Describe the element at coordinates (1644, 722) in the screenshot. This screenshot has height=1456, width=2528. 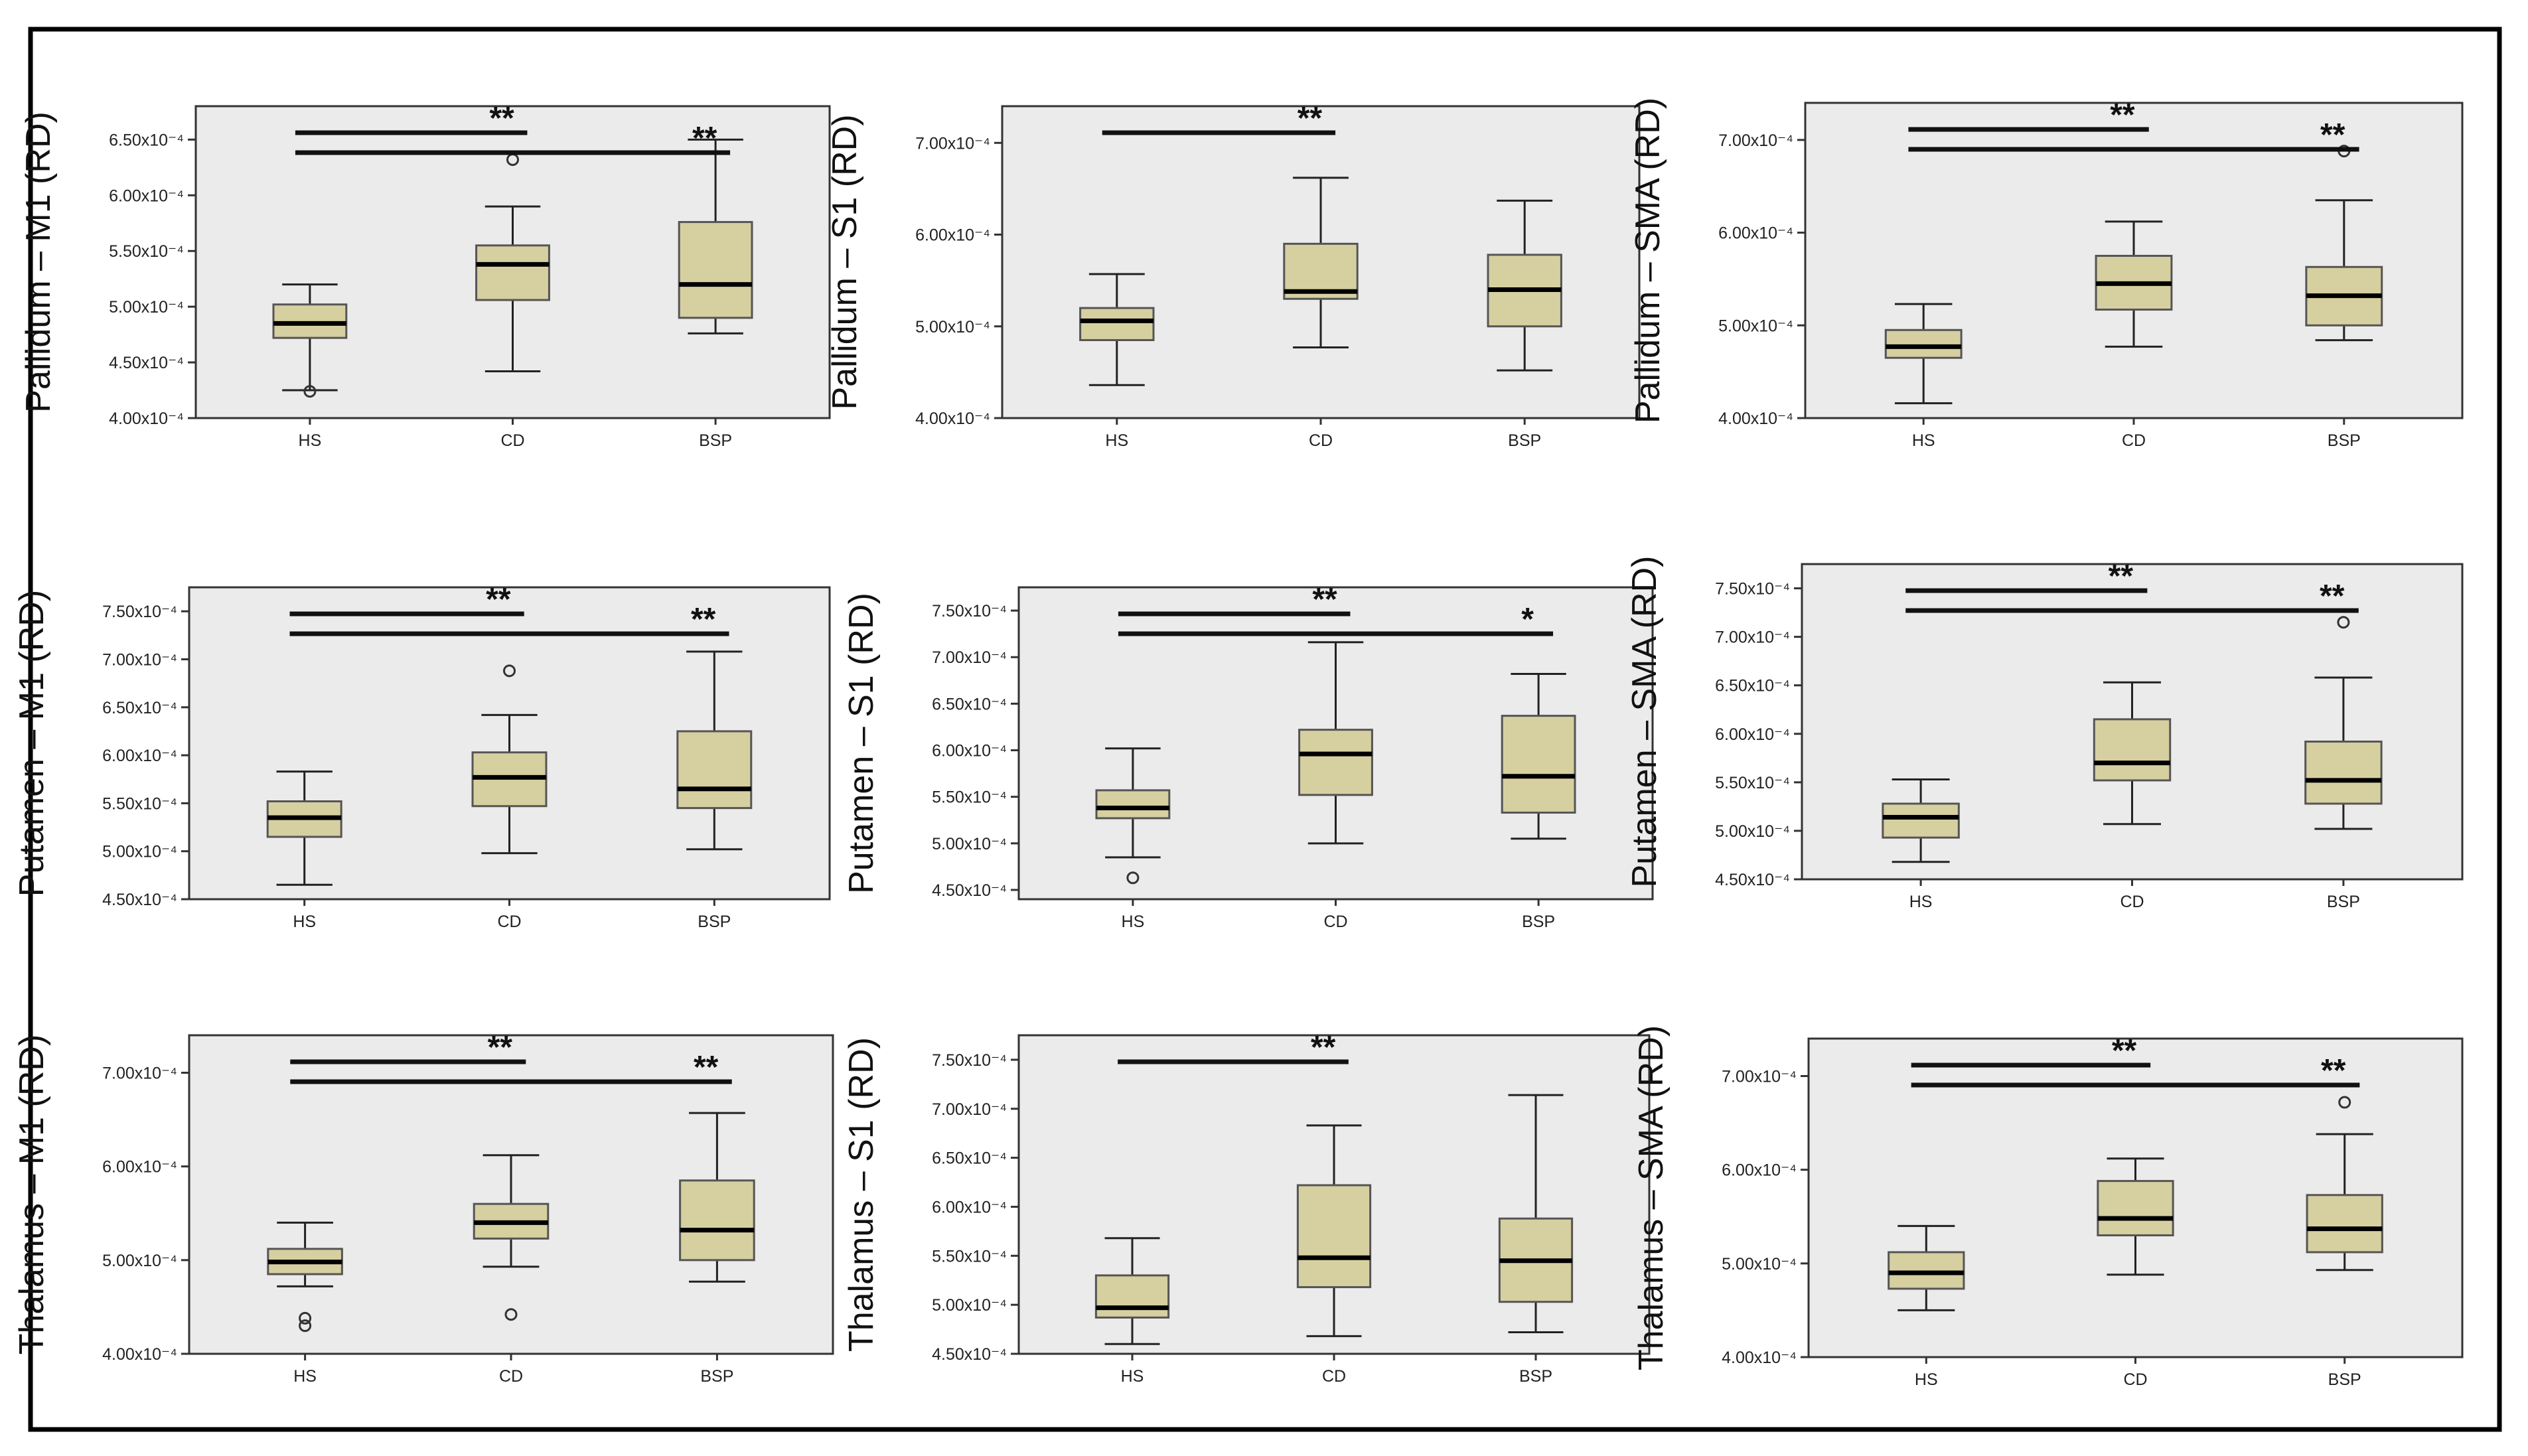
I see `y-axis-label: Putamen – SMA (RD)` at that location.